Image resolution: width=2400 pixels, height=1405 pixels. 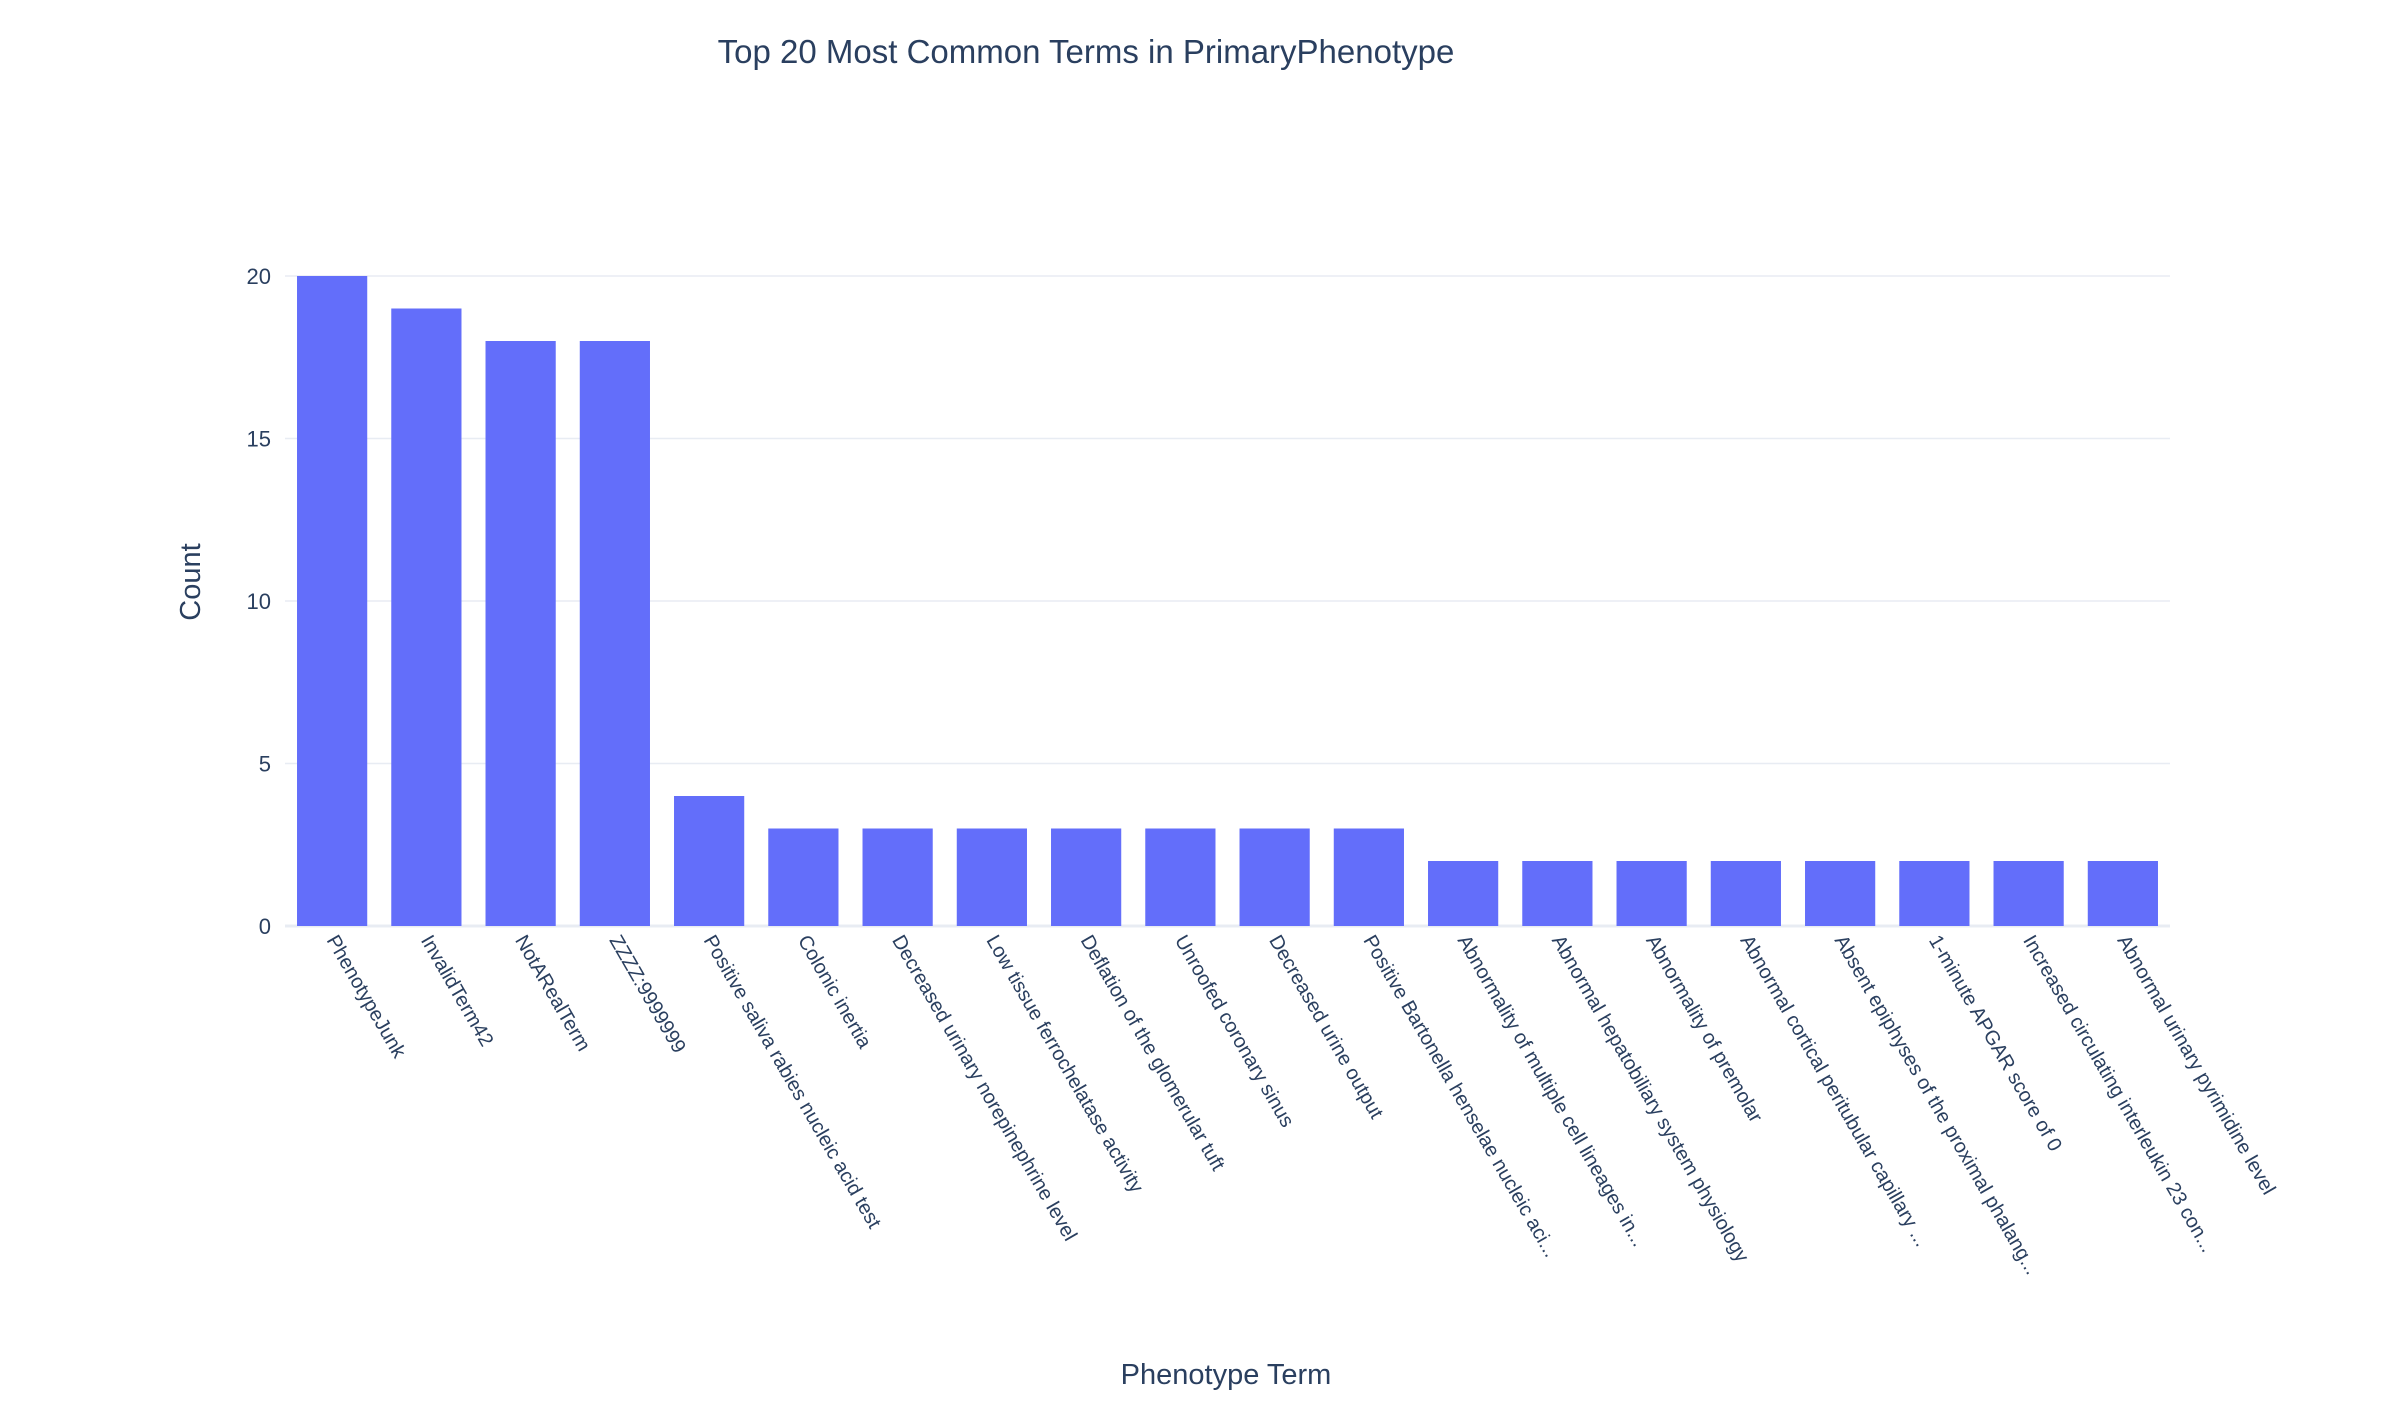 I want to click on x-tick-label: PhenotypeJunk, so click(x=366, y=997).